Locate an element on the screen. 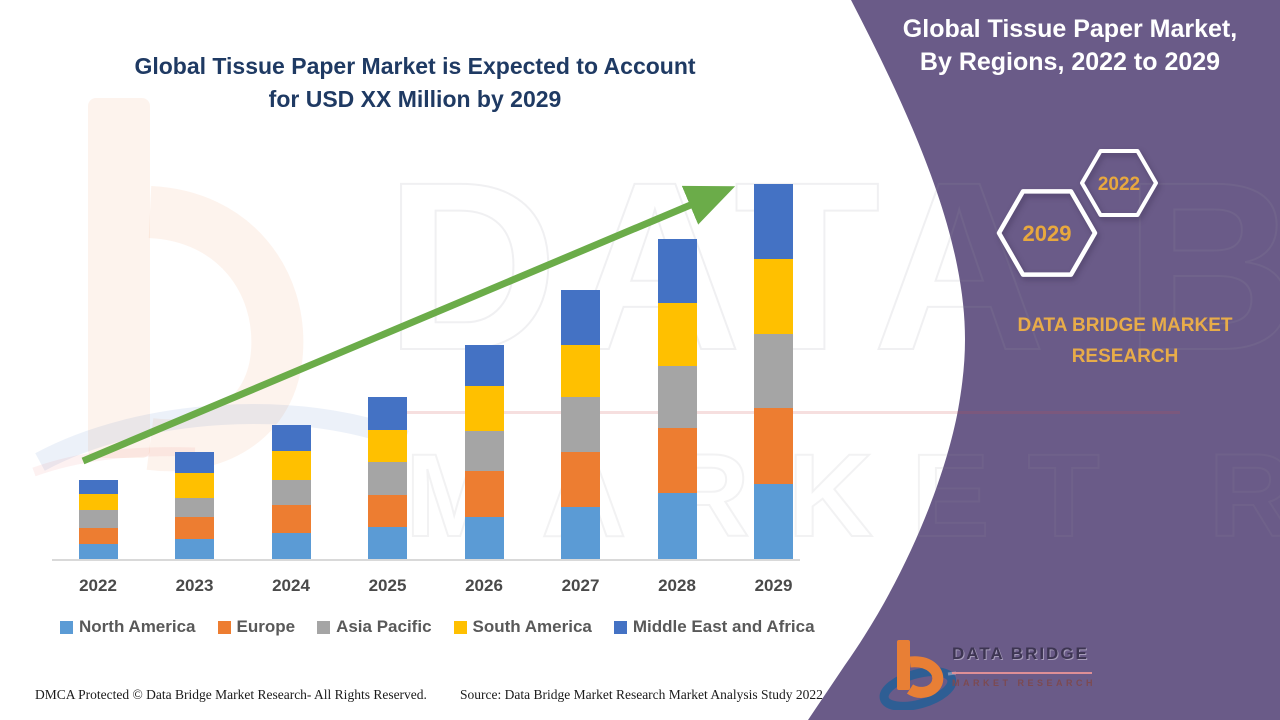 The width and height of the screenshot is (1280, 720). brand-name-line-2: RESEARCH is located at coordinates (1125, 356).